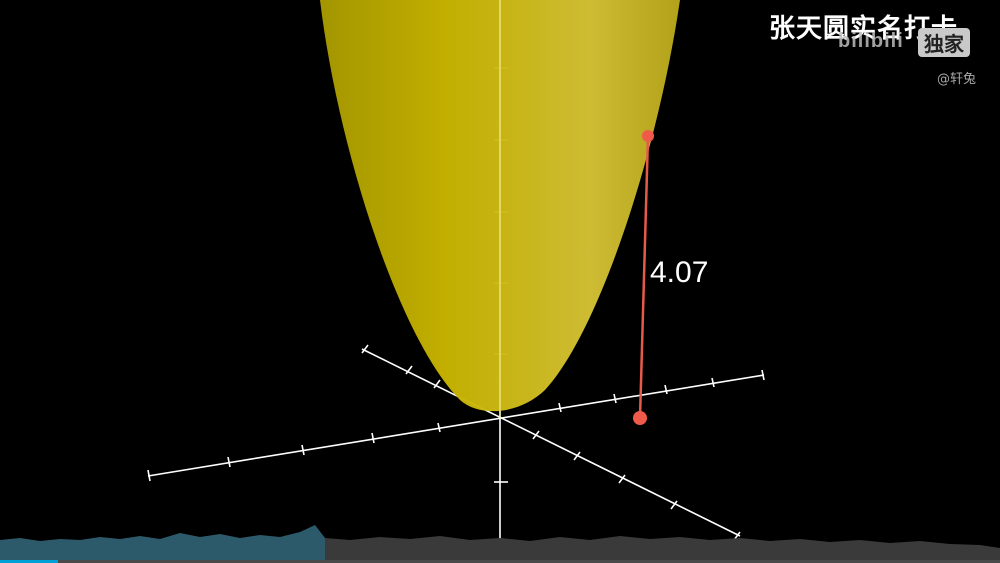  Describe the element at coordinates (679, 272) in the screenshot. I see `measurement-label: 4.07` at that location.